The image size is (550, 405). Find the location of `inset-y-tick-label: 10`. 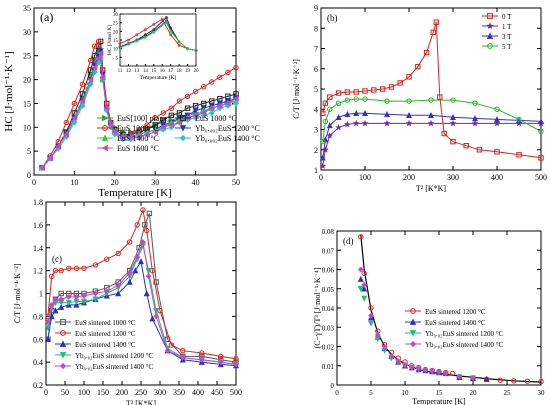

inset-y-tick-label: 10 is located at coordinates (116, 50).